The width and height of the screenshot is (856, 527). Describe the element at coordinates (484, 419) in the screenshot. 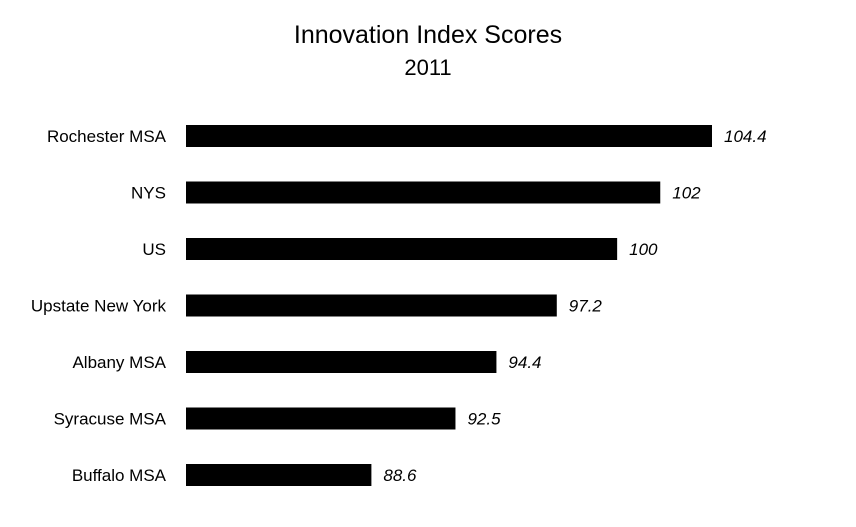

I see `value-label: 92.5` at that location.